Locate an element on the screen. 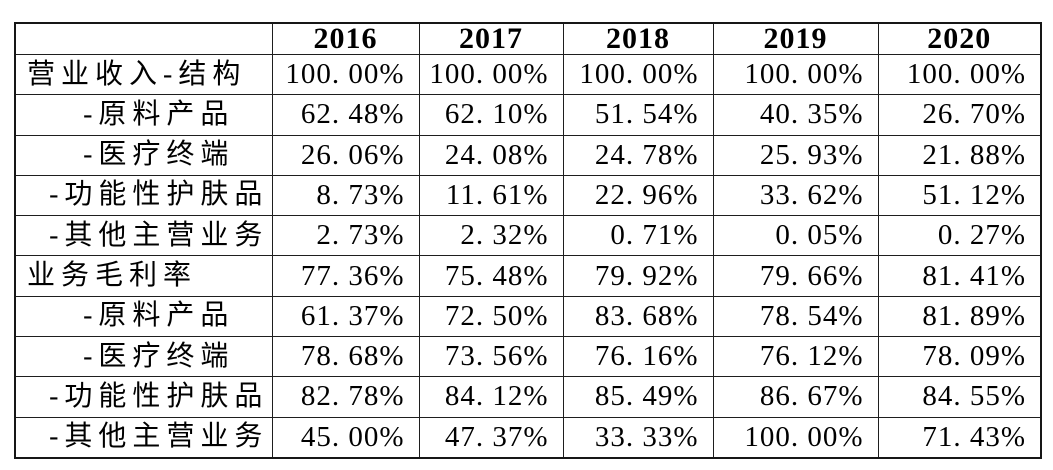 This screenshot has height=470, width=1053. table-row: -原料产品 62. 48% 62. 10% 51. 54% 40. 35% 26. 70% is located at coordinates (528, 115).